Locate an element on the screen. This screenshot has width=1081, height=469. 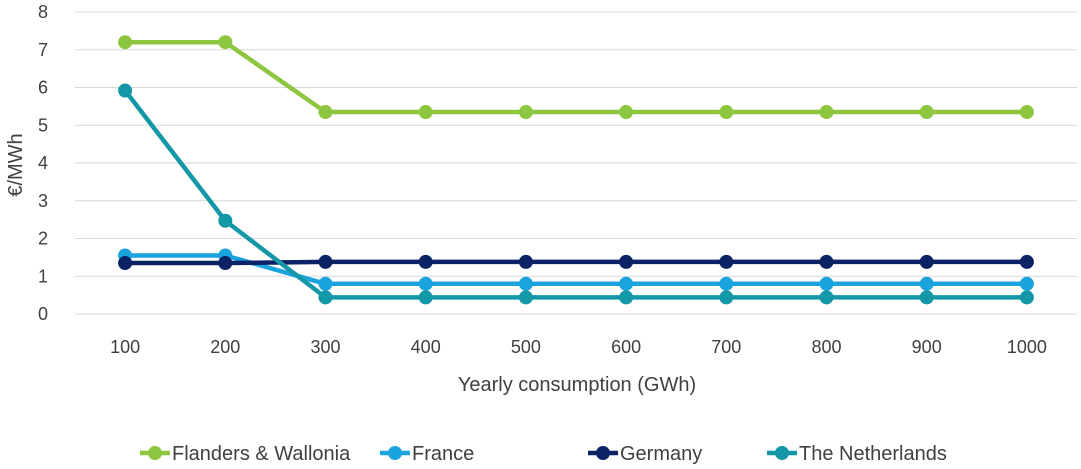
y-tick-label: 7 is located at coordinates (43, 50).